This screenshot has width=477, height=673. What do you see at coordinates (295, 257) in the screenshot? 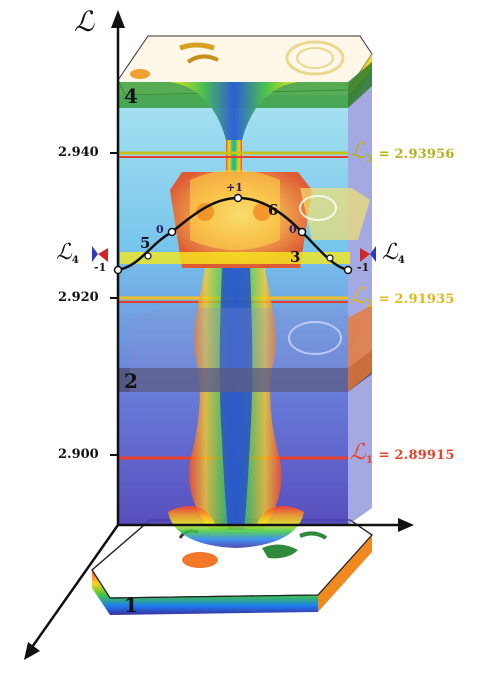
I see `point-3-label: 3` at bounding box center [295, 257].